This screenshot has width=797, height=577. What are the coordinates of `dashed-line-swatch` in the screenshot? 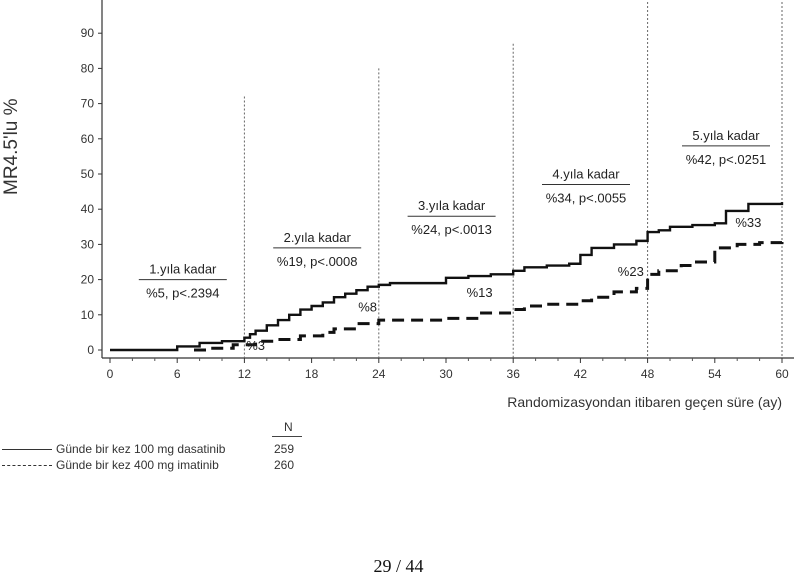 It's located at (27, 465).